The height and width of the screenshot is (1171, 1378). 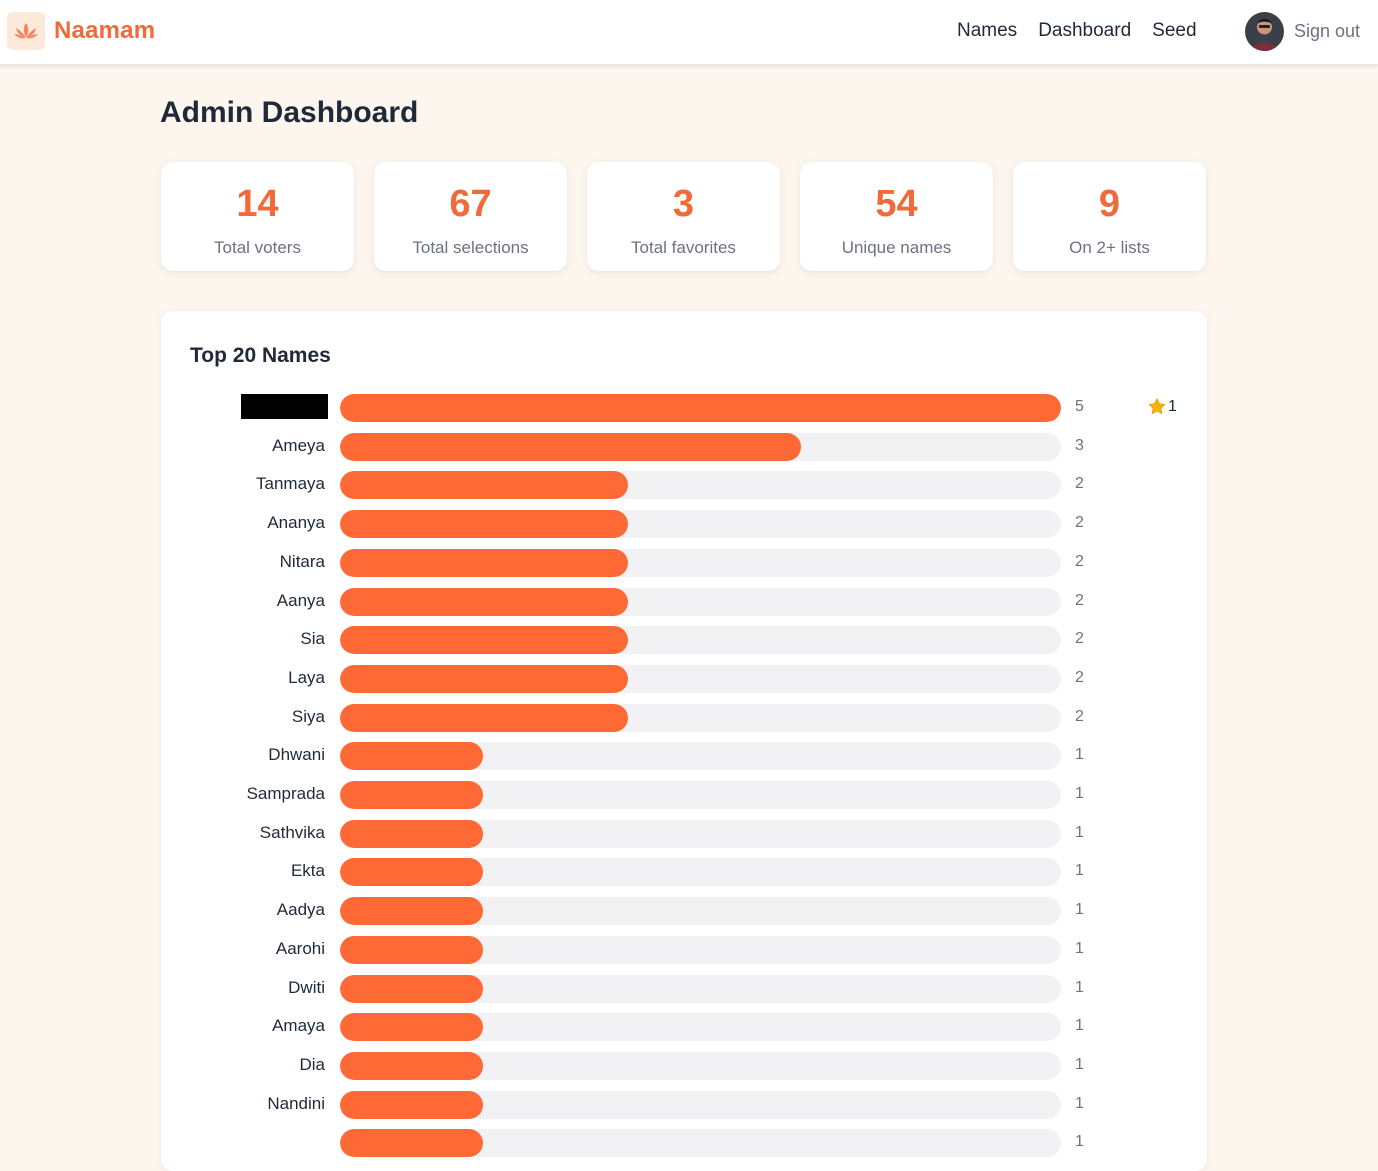 I want to click on top-navbar: Naamam Names Dashboard Seed Sign out, so click(x=689, y=32).